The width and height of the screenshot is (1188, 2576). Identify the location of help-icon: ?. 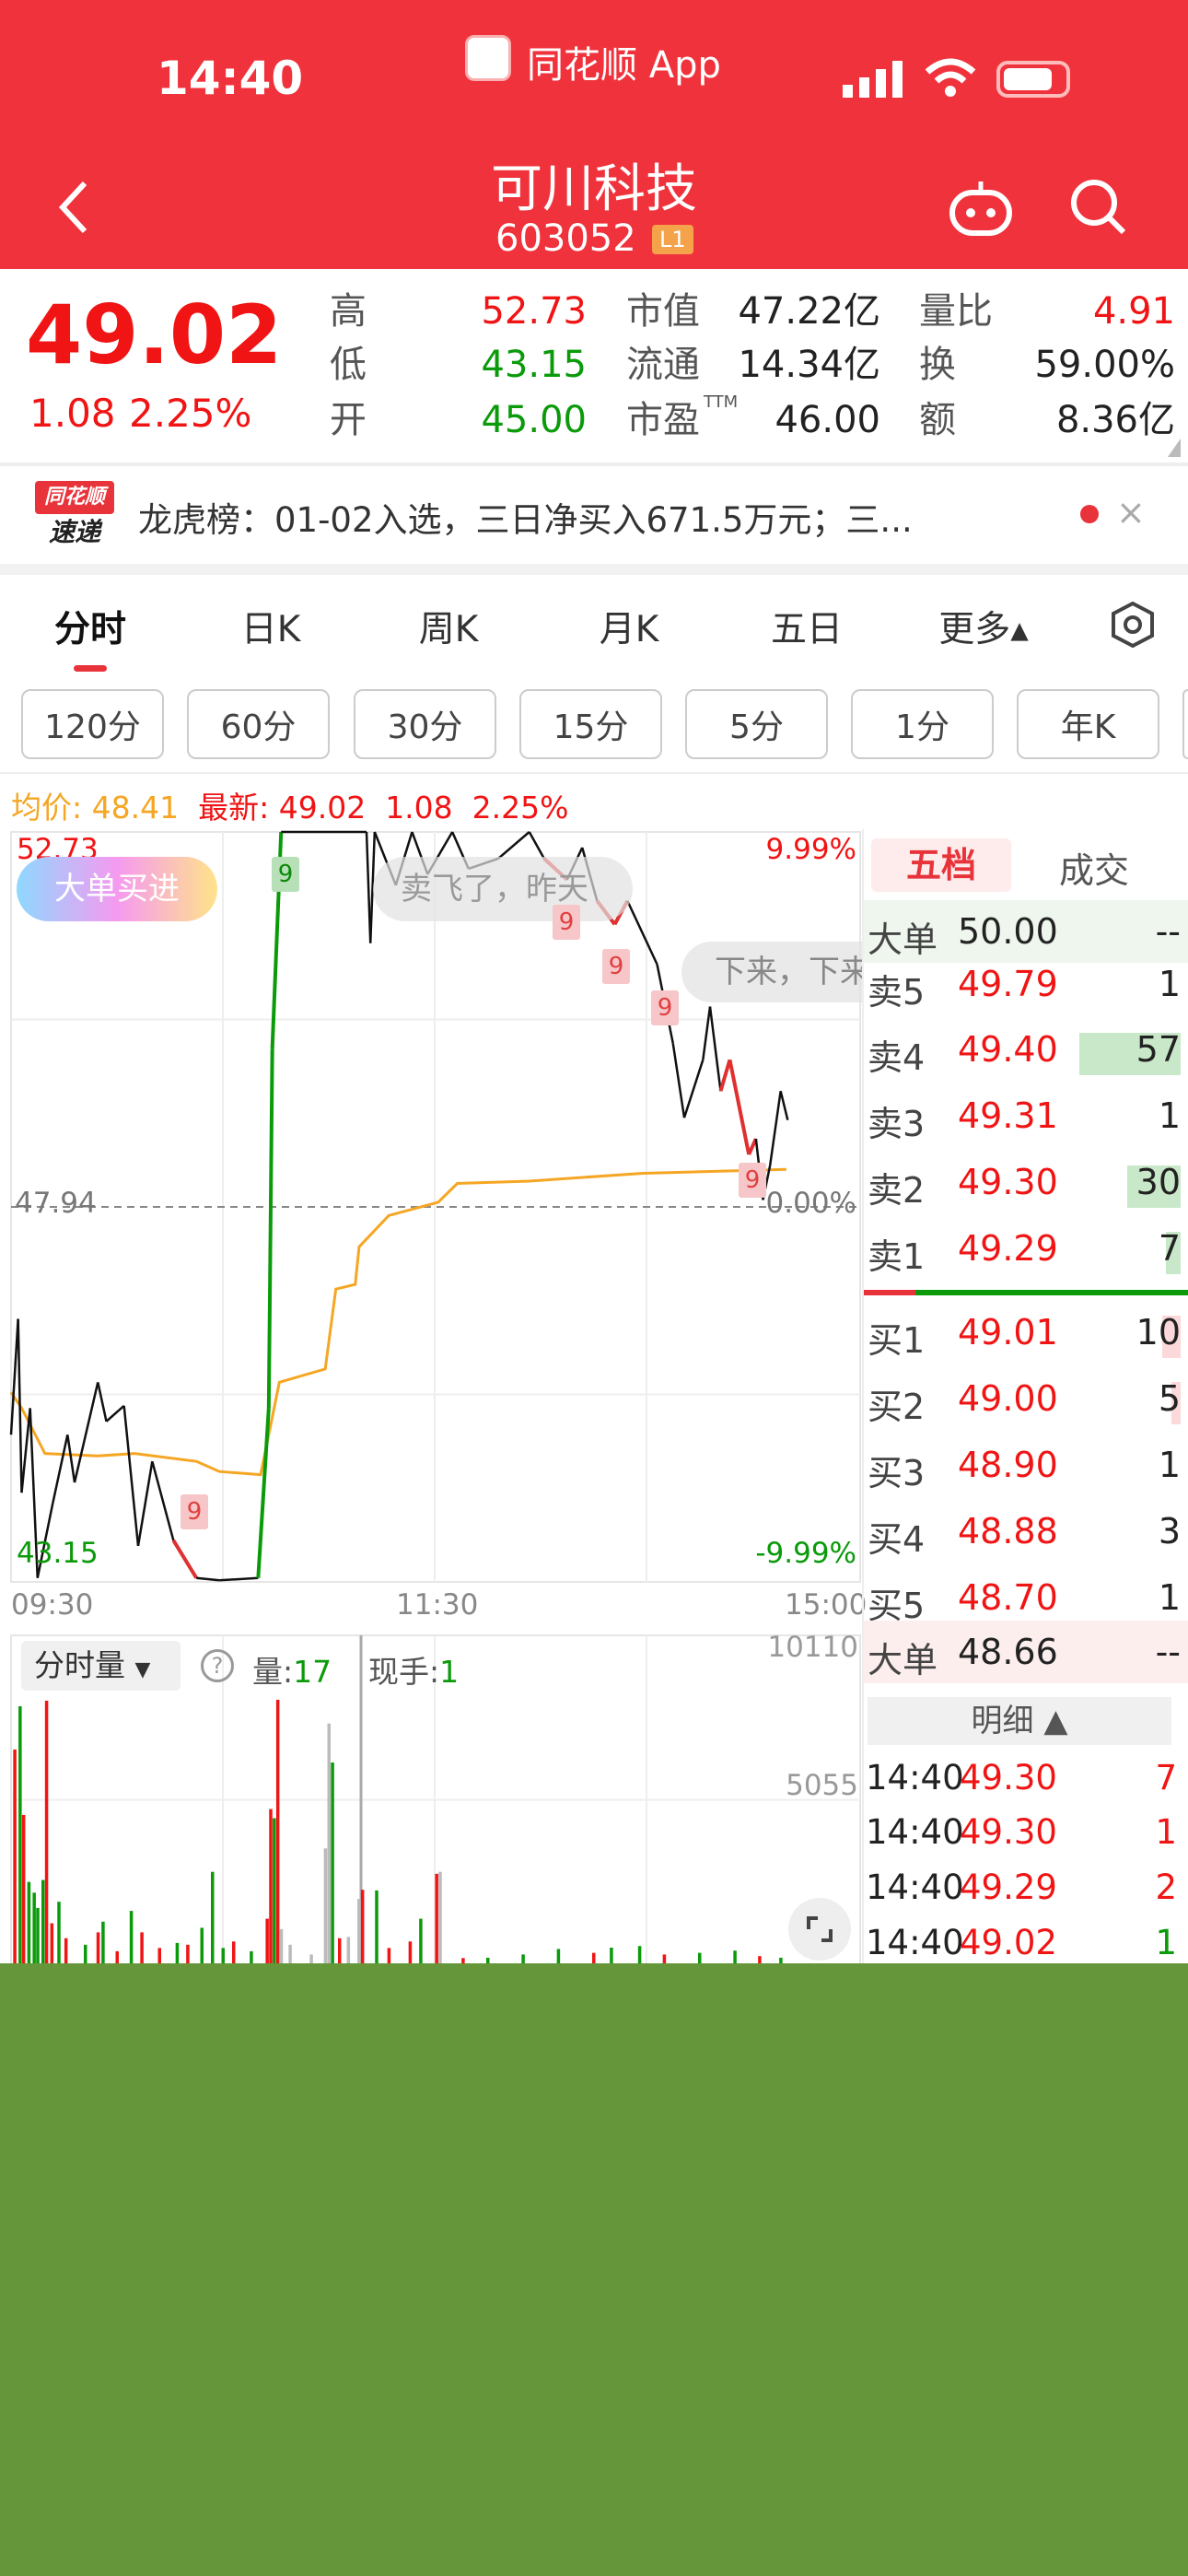
(218, 1665).